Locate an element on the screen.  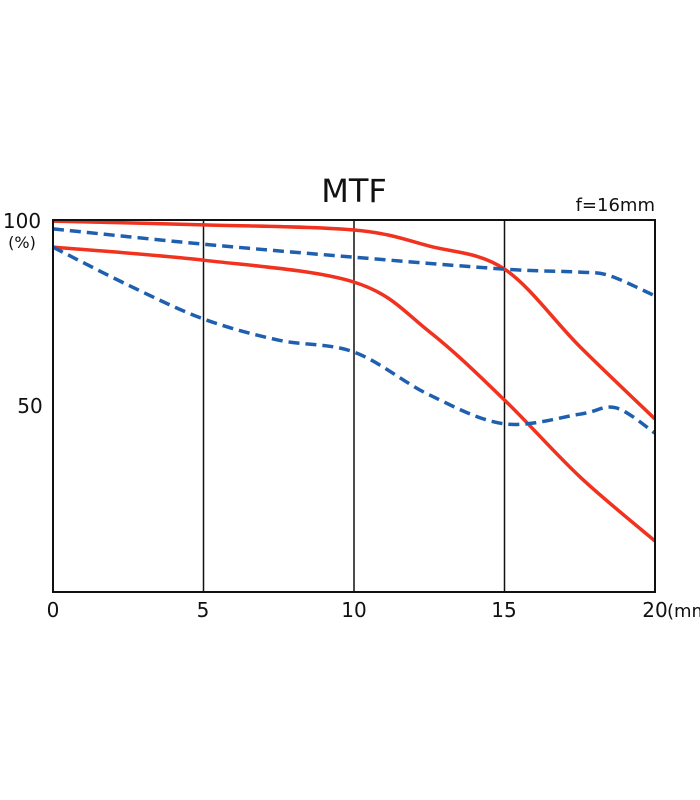
y-tick-100: 100 is located at coordinates (22, 221).